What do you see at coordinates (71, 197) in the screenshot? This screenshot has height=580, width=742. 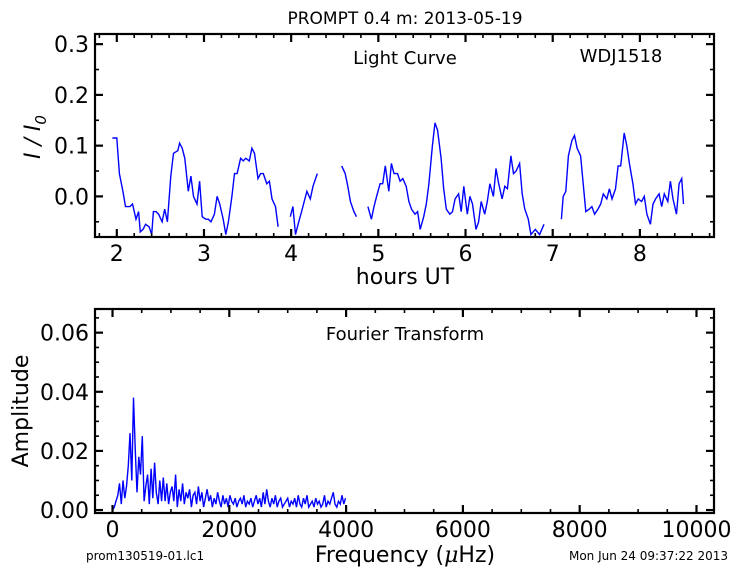 I see `y-tick-label: 0.0` at bounding box center [71, 197].